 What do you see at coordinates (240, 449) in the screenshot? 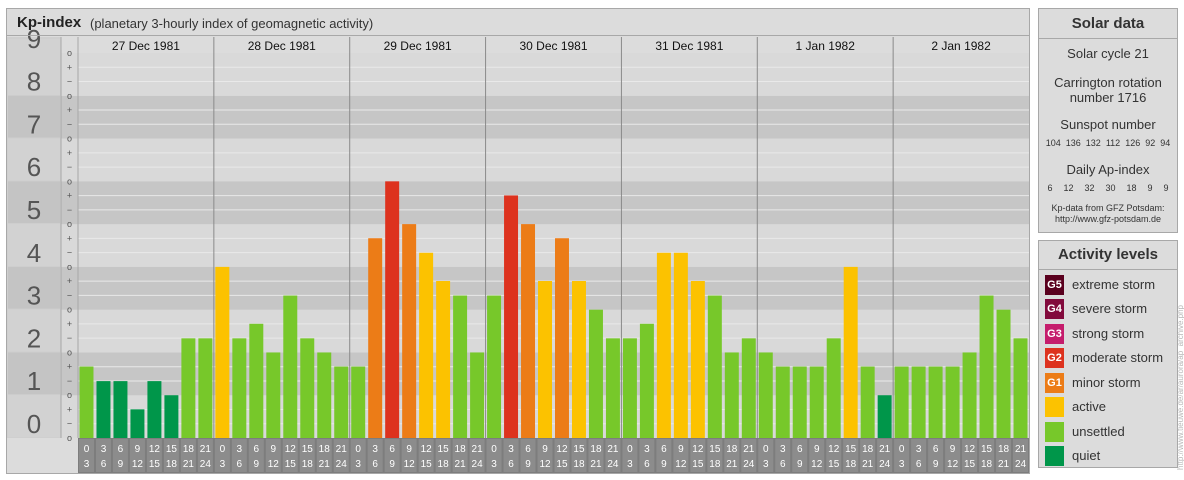
I see `hour-label-top: 3` at bounding box center [240, 449].